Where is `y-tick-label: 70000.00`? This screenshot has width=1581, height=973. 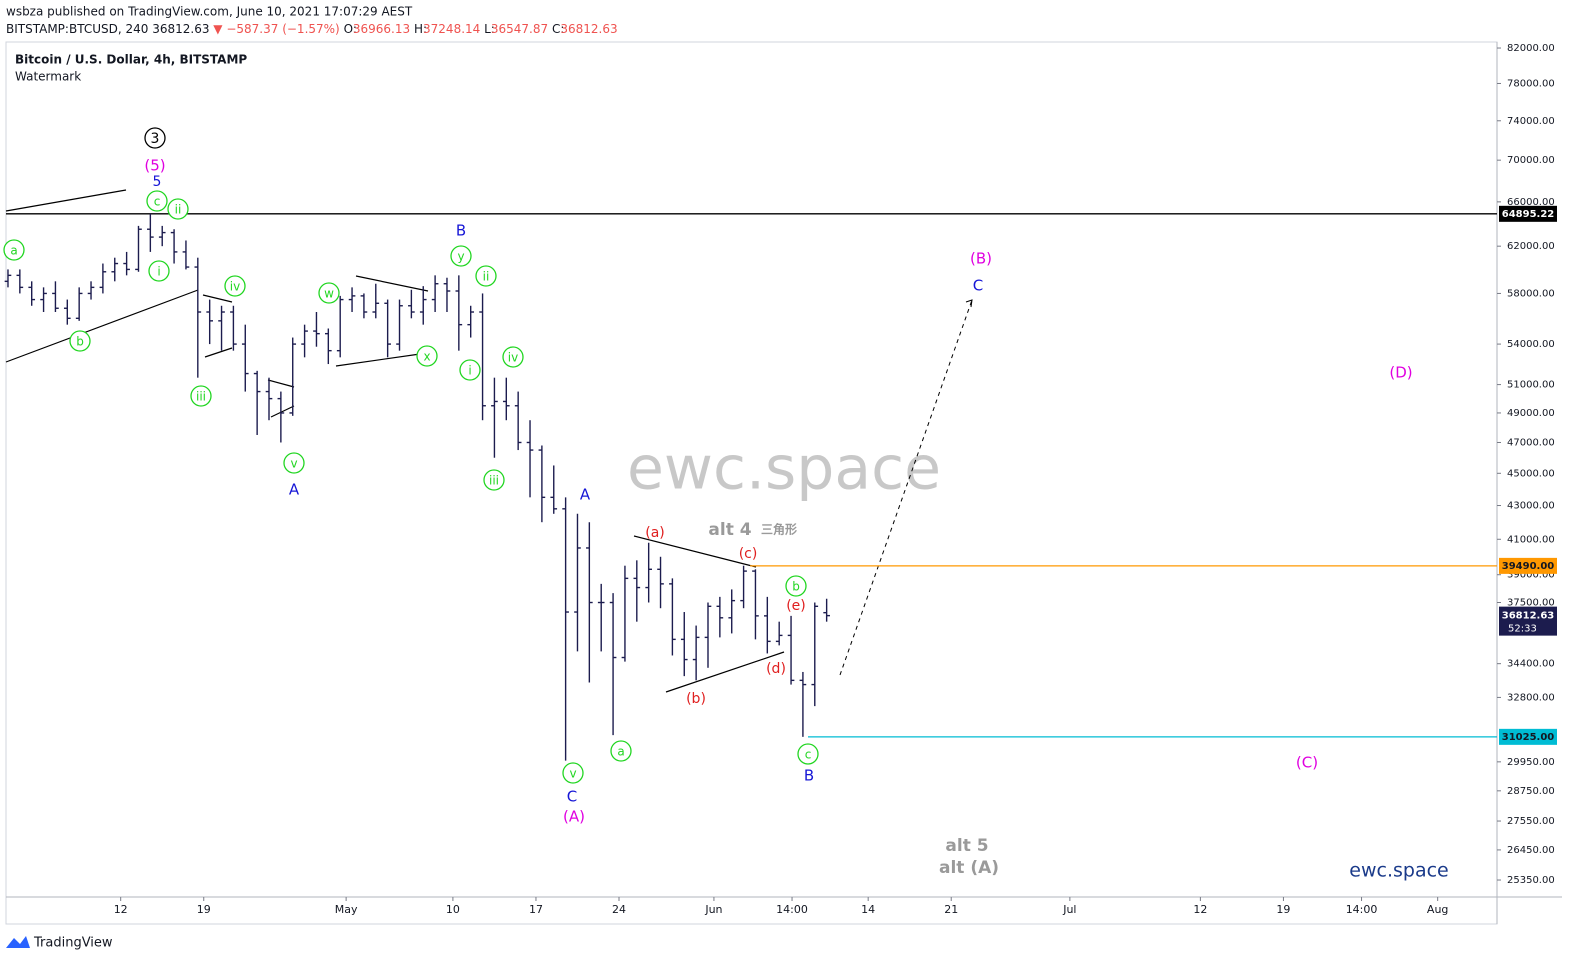
y-tick-label: 70000.00 is located at coordinates (1531, 160).